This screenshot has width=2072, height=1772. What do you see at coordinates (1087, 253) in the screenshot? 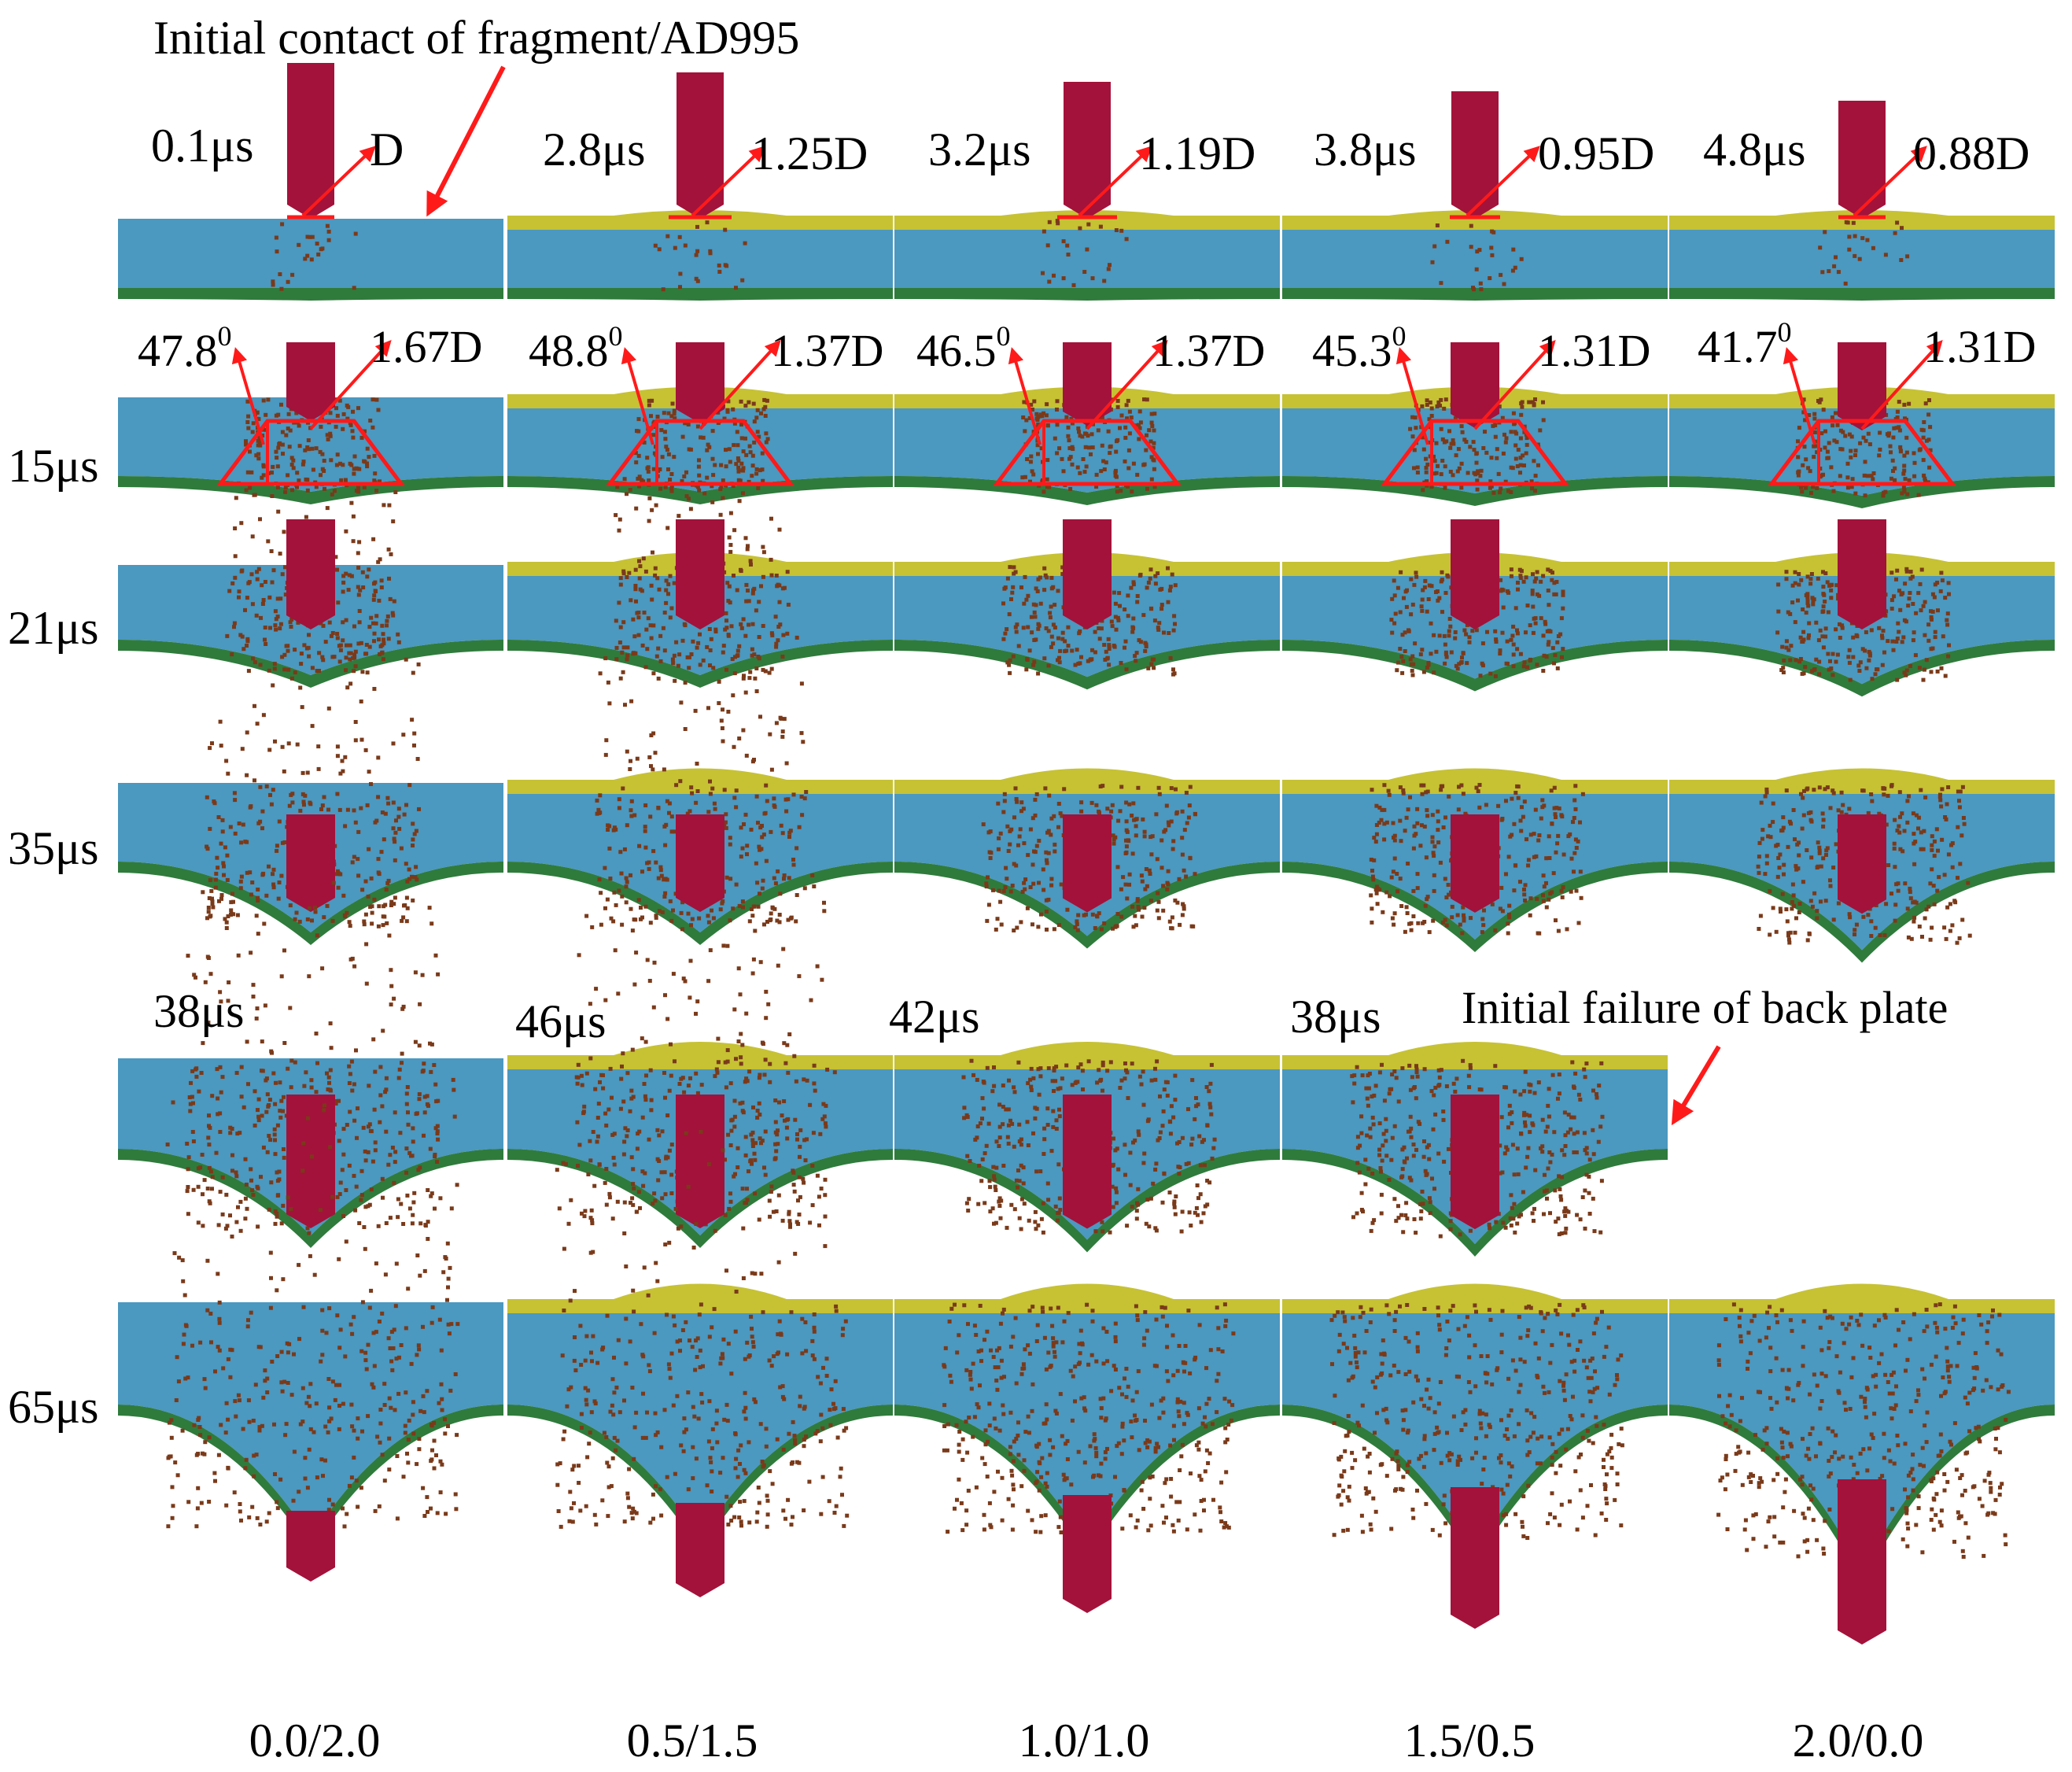
I see `ceramic-layer` at bounding box center [1087, 253].